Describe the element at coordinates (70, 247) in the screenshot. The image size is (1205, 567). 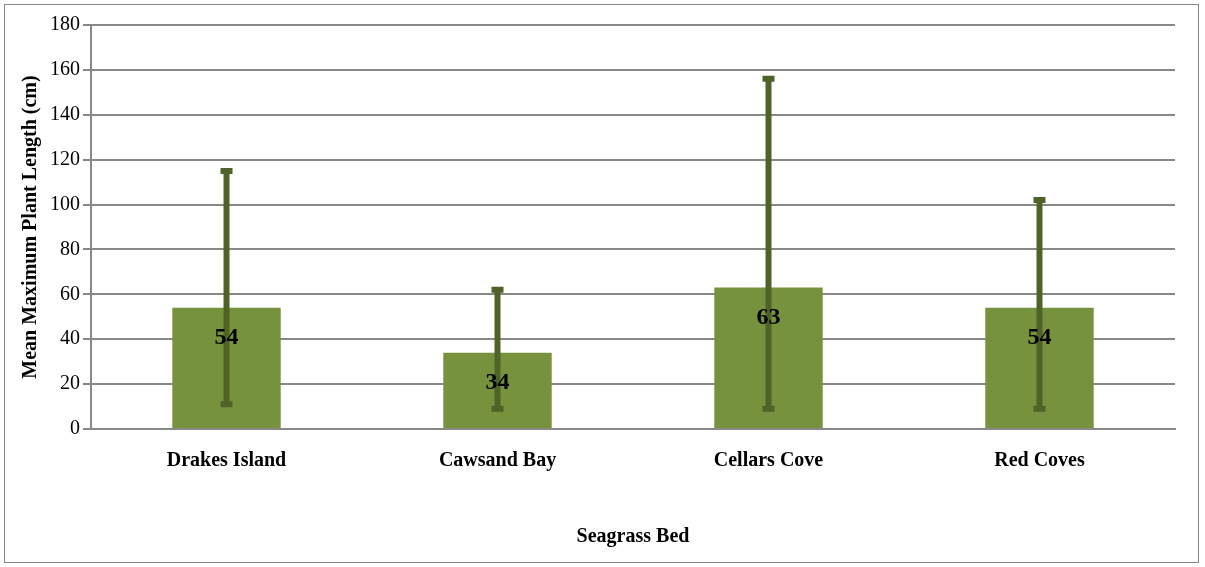
I see `y-tick-label: 80` at that location.